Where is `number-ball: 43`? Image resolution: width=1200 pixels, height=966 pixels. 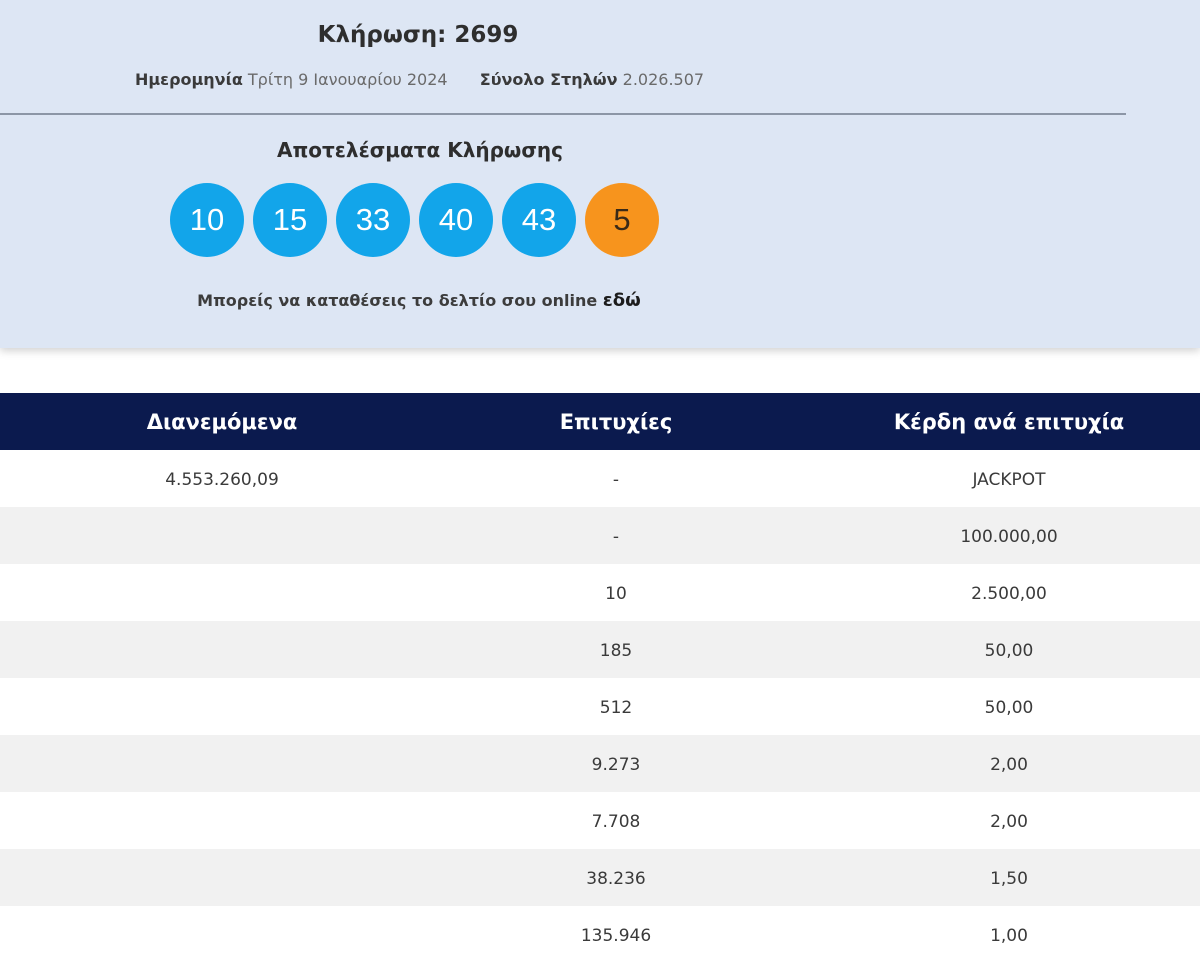
number-ball: 43 is located at coordinates (539, 220).